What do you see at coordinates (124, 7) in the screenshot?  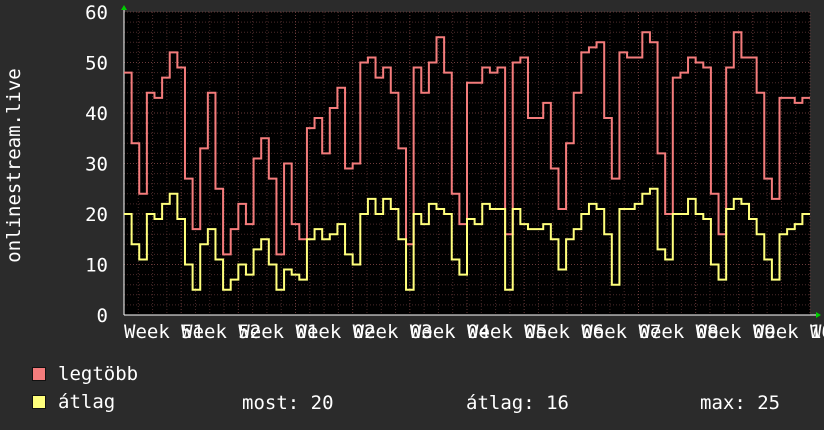 I see `y-axis-arrow` at bounding box center [124, 7].